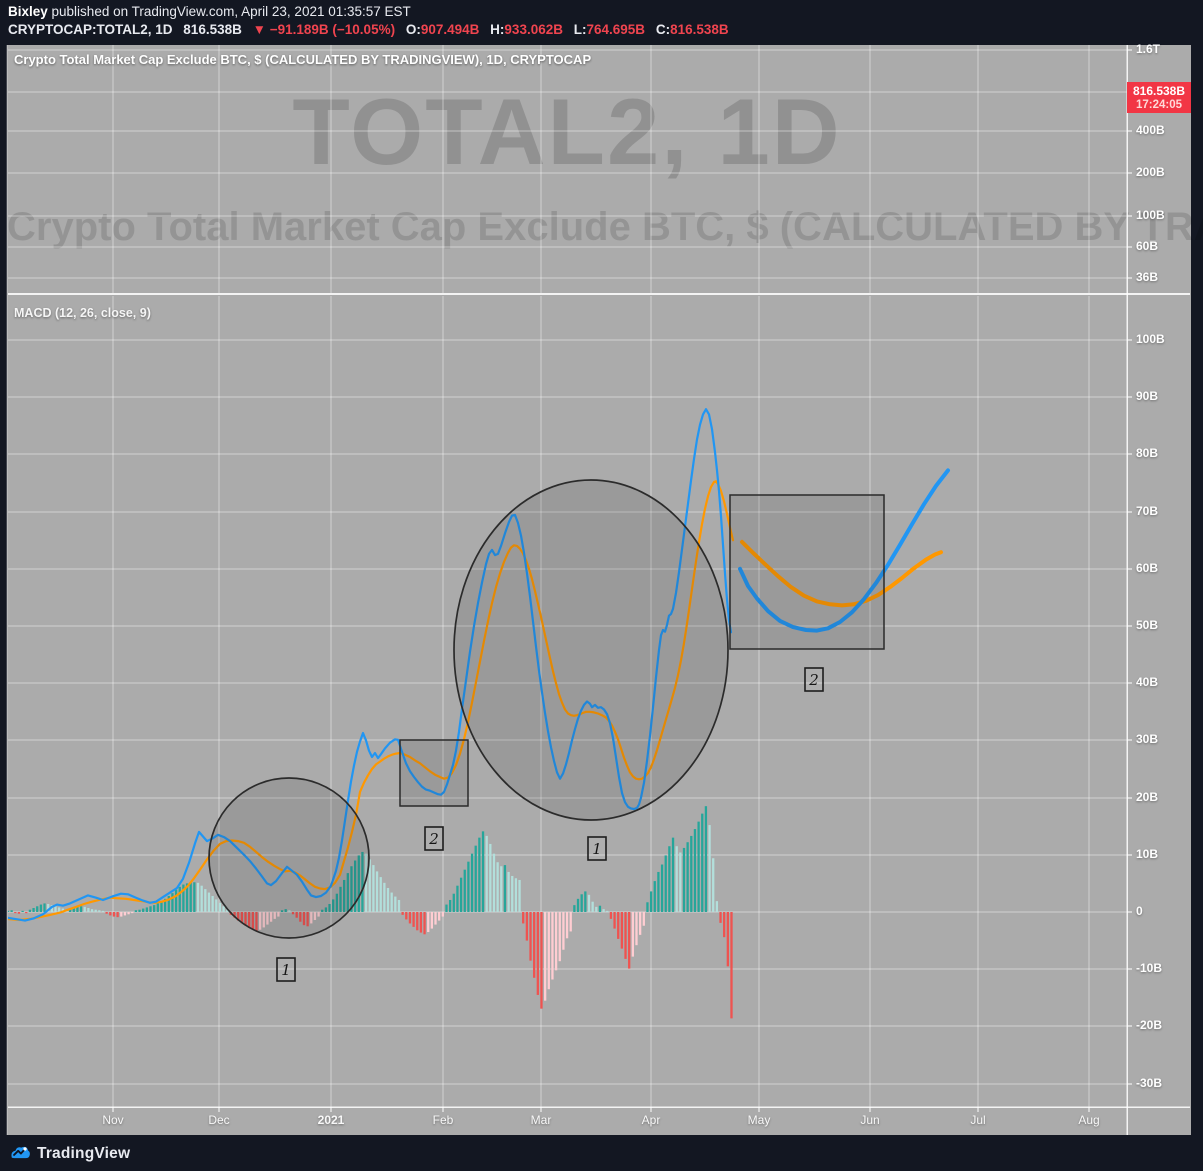 This screenshot has width=1203, height=1171. Describe the element at coordinates (580, 29) in the screenshot. I see `low-label: L:` at that location.